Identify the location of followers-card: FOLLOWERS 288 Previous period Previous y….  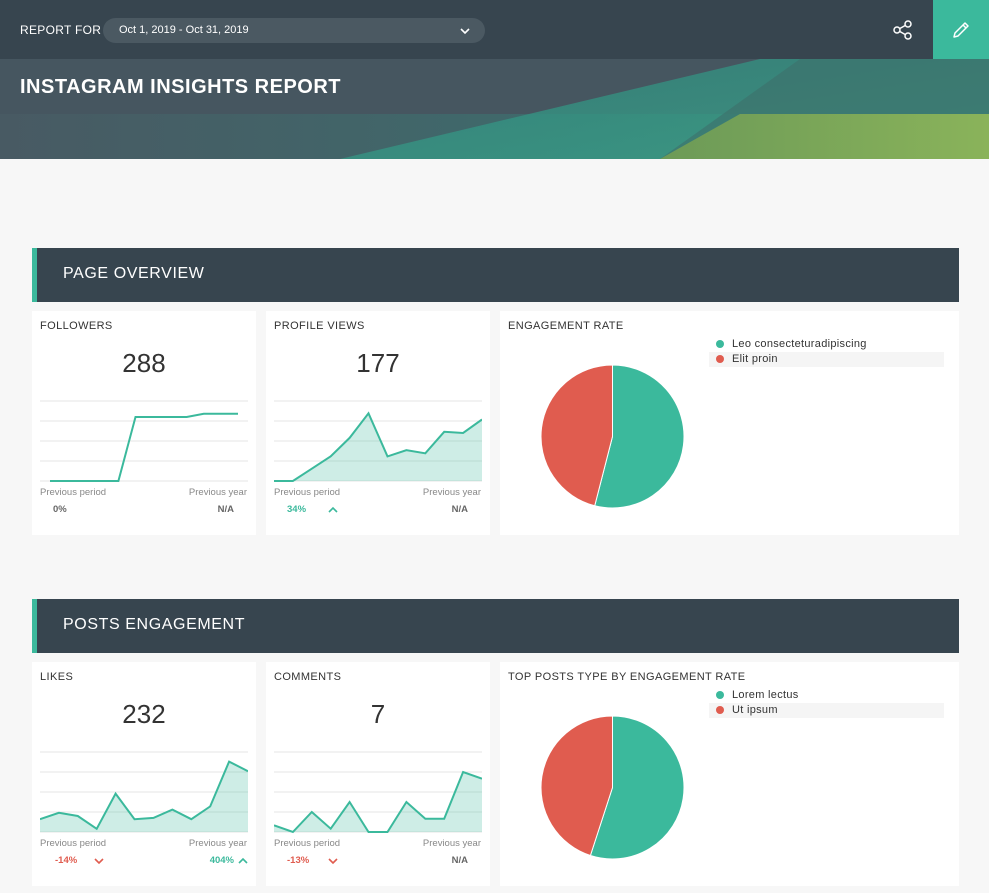
(144, 423).